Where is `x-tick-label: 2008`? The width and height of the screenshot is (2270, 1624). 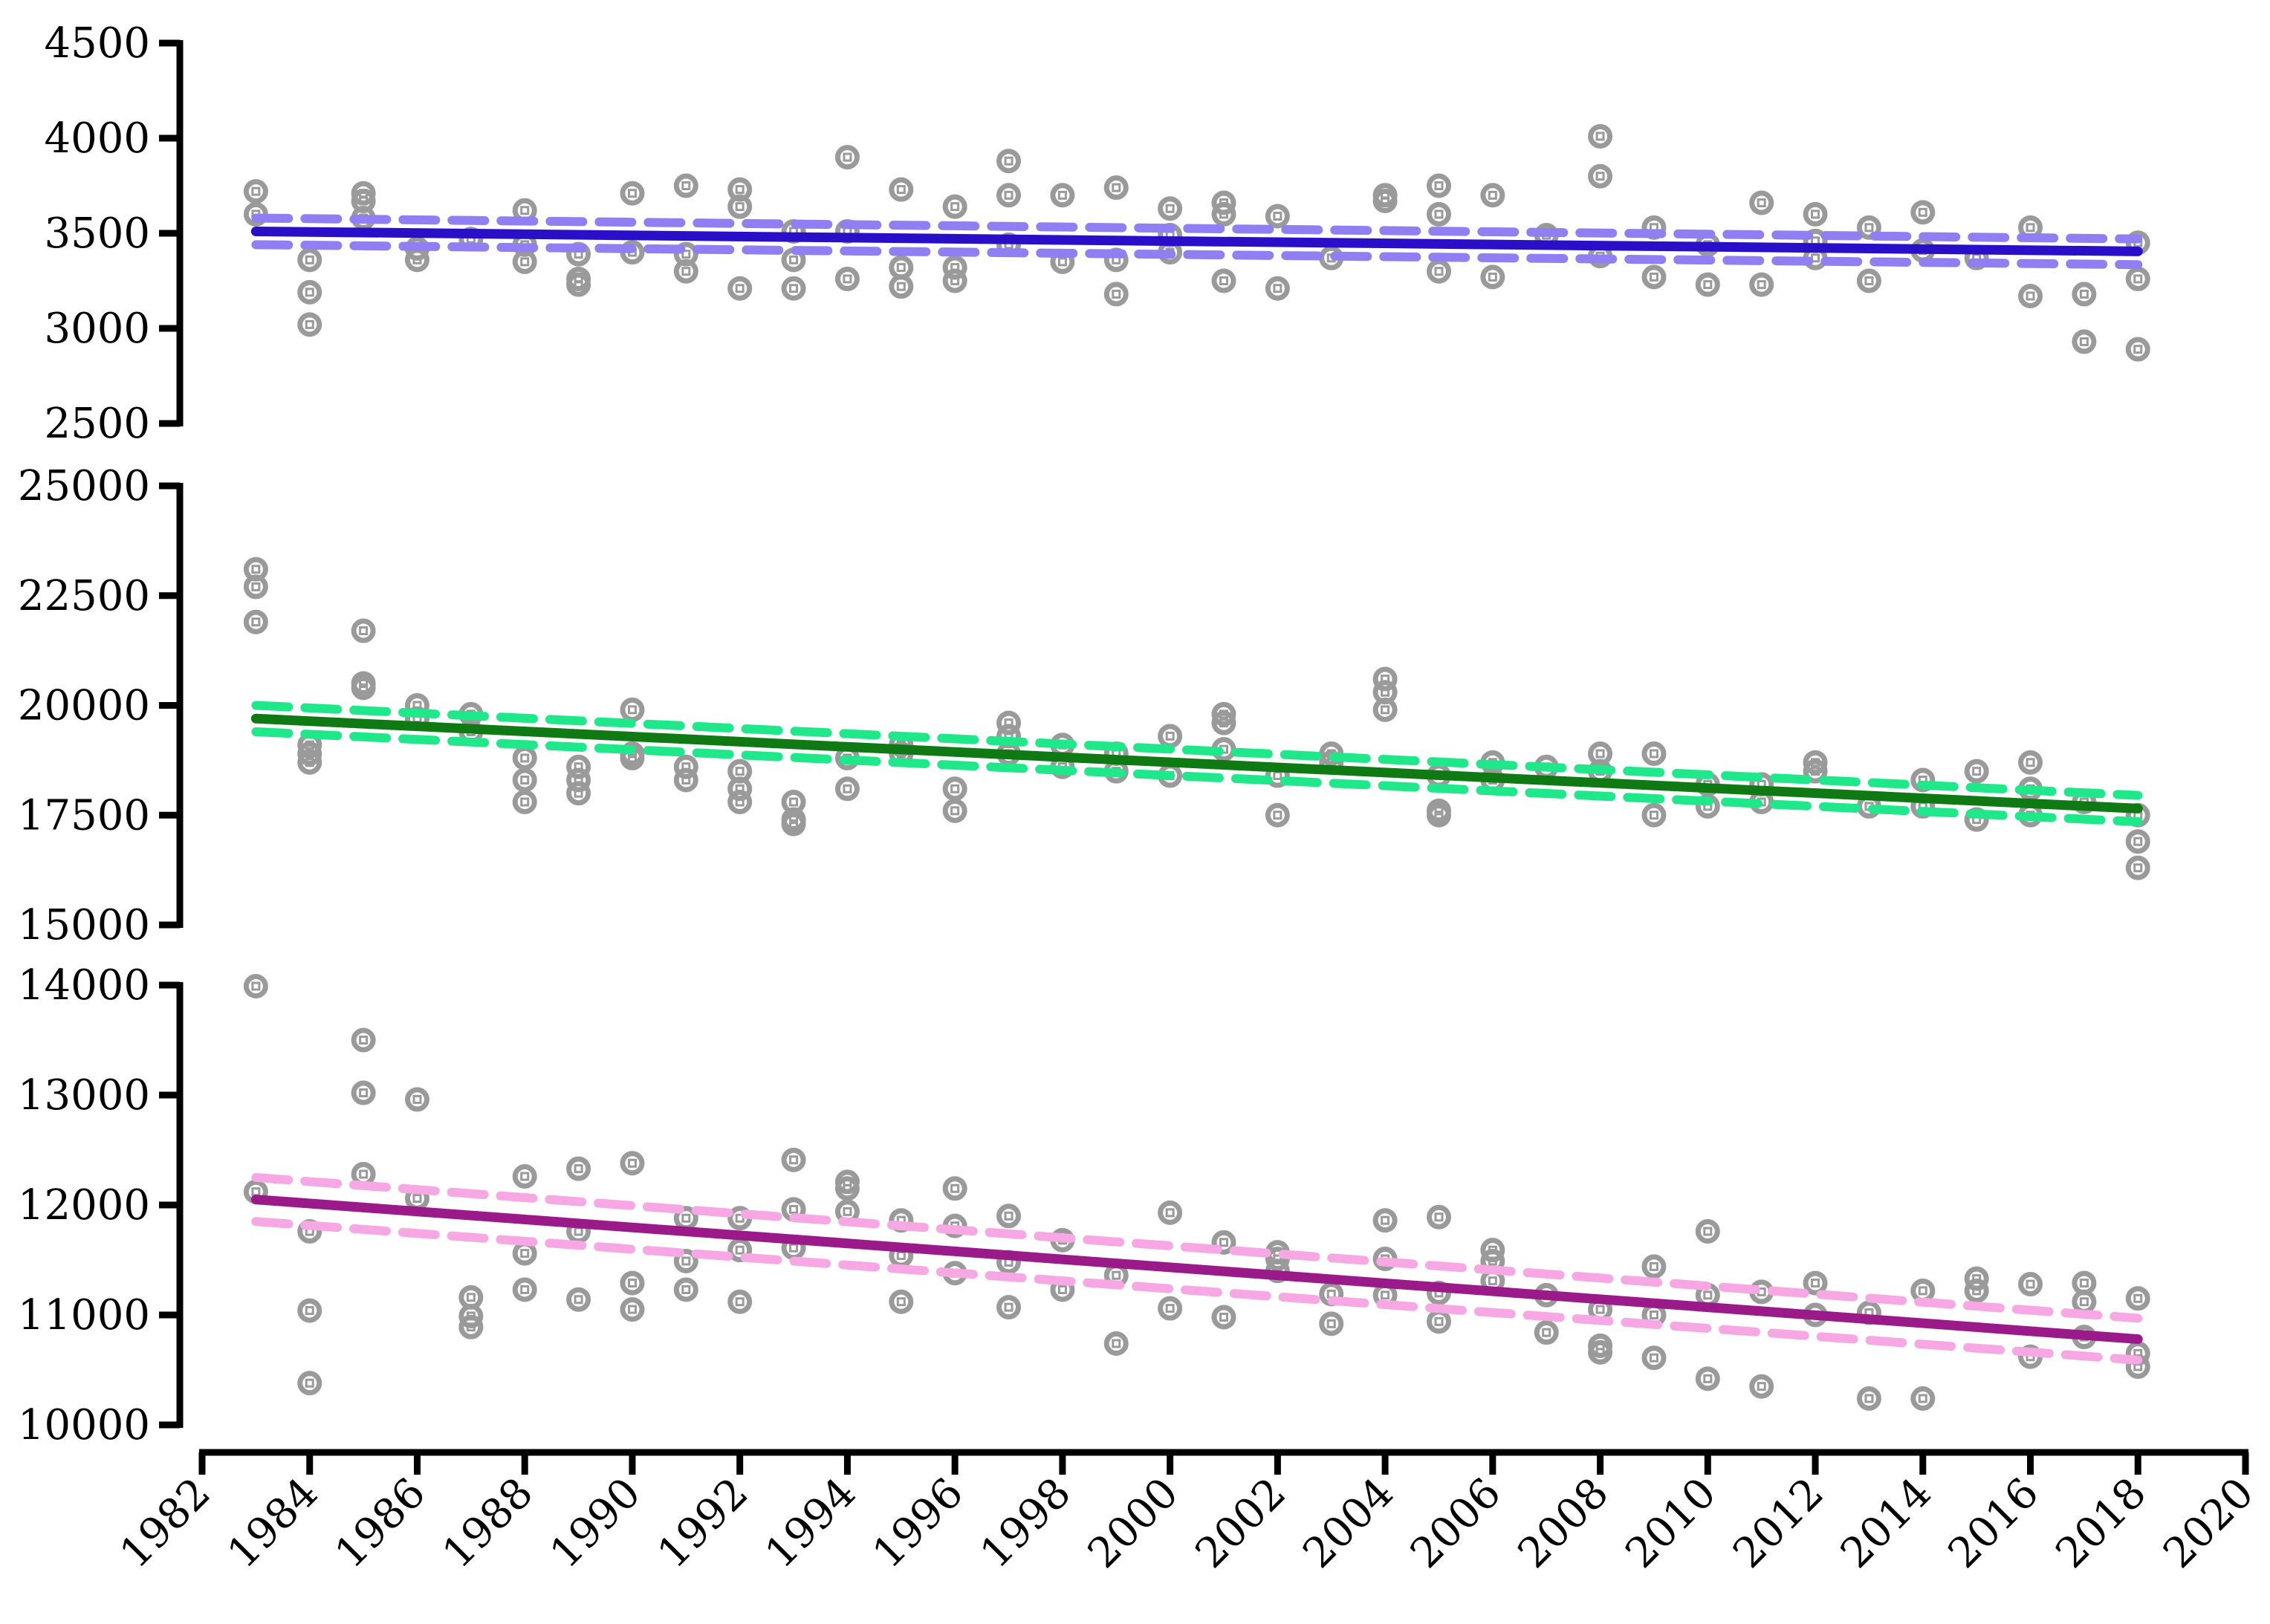 x-tick-label: 2008 is located at coordinates (1563, 1524).